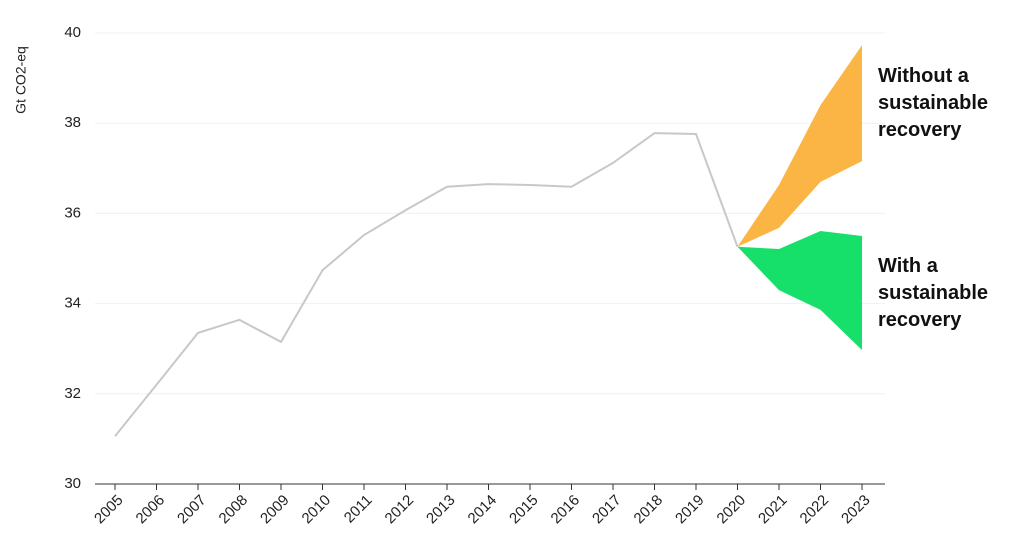  What do you see at coordinates (773, 510) in the screenshot?
I see `x-tick-label: 2021` at bounding box center [773, 510].